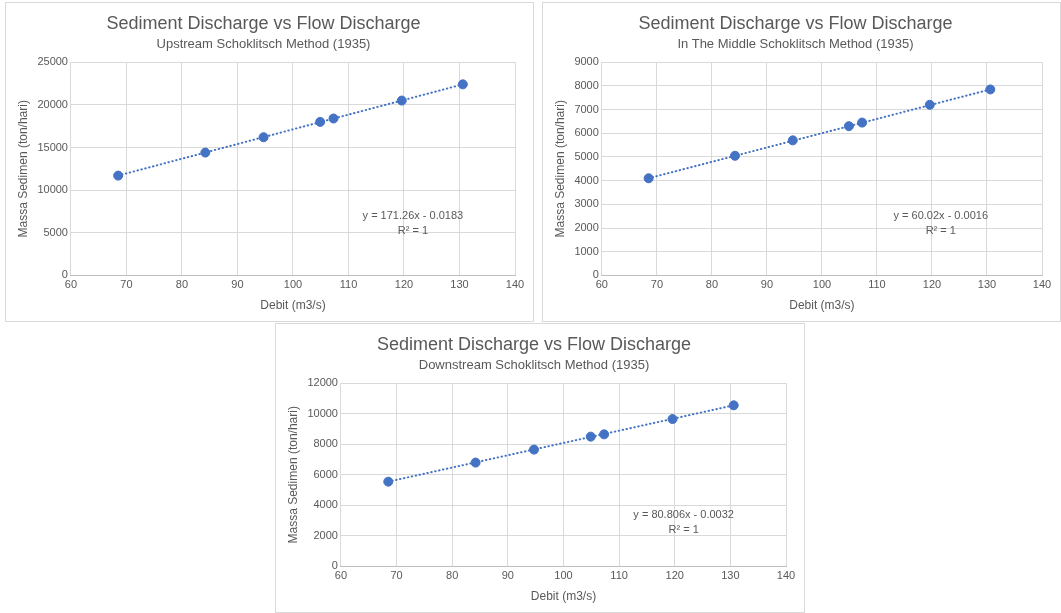 The height and width of the screenshot is (613, 1061). What do you see at coordinates (586, 108) in the screenshot?
I see `y-tick-label: 7000` at bounding box center [586, 108].